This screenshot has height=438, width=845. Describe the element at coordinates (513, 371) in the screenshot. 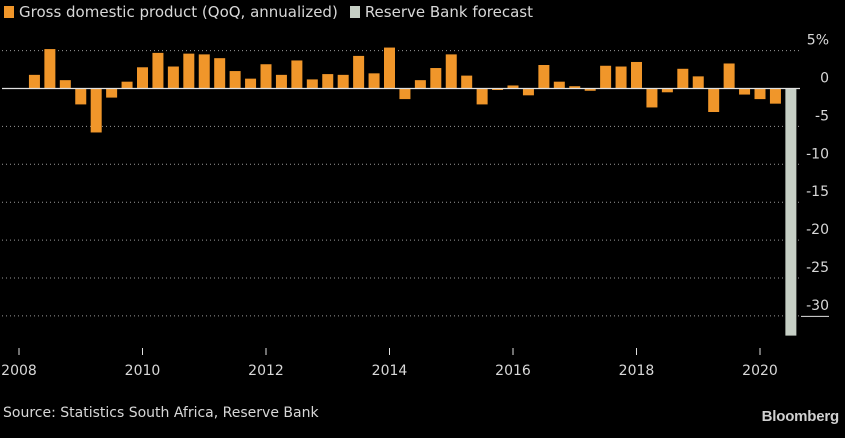

I see `x-tick-label: 2016` at that location.